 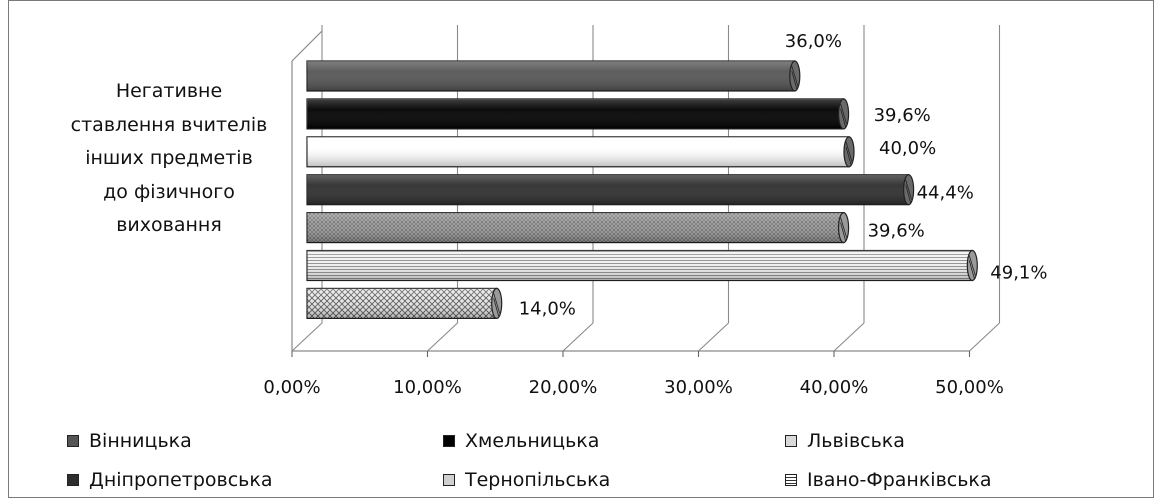 What do you see at coordinates (907, 148) in the screenshot?
I see `data-label: 40,0%` at bounding box center [907, 148].